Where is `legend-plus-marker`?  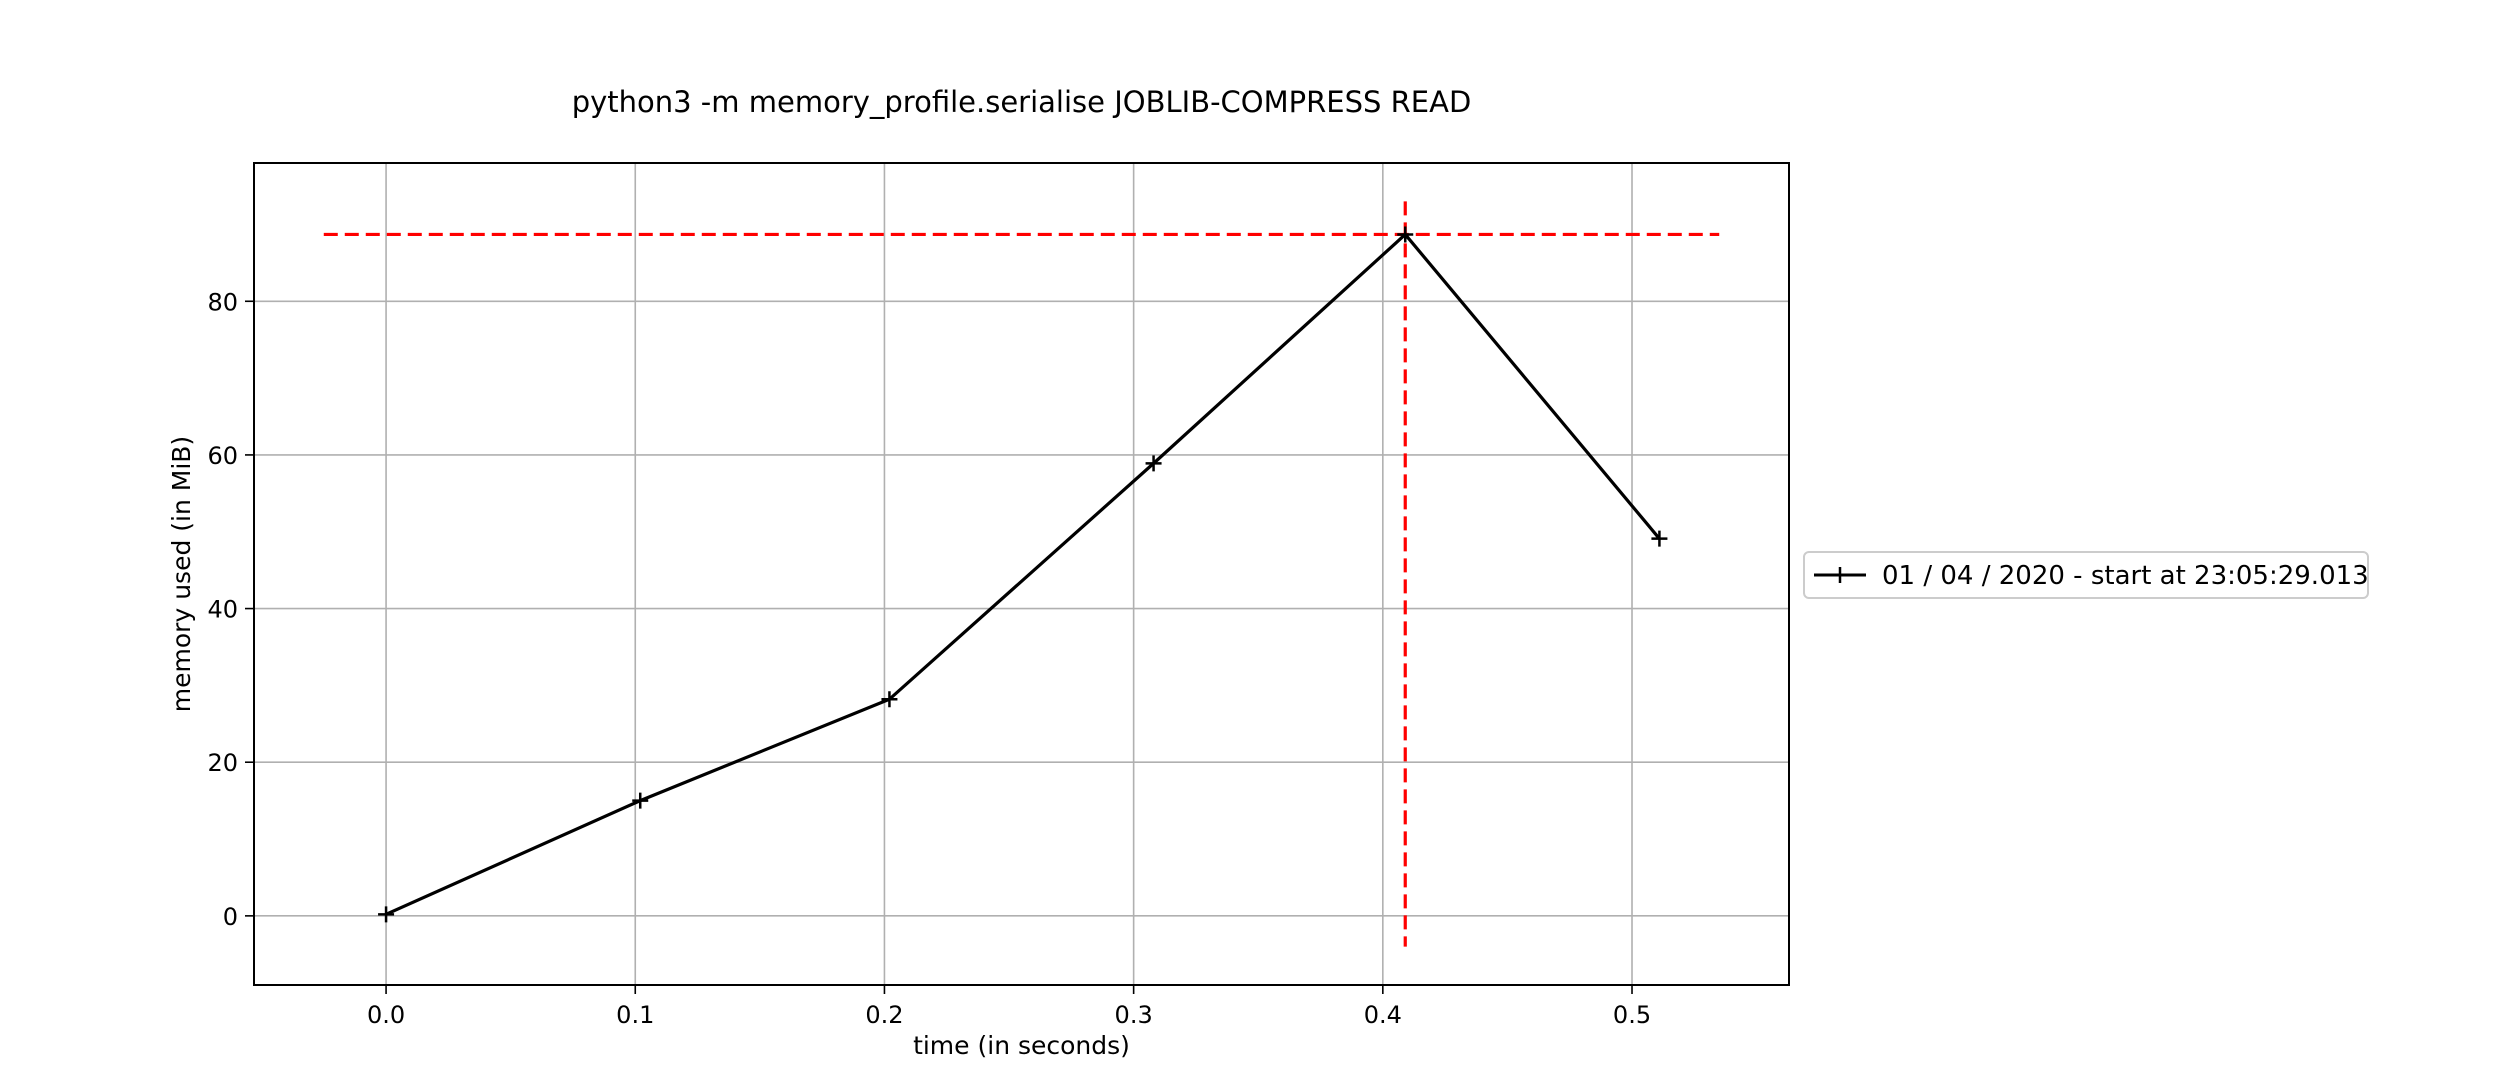
legend-plus-marker is located at coordinates (1840, 575).